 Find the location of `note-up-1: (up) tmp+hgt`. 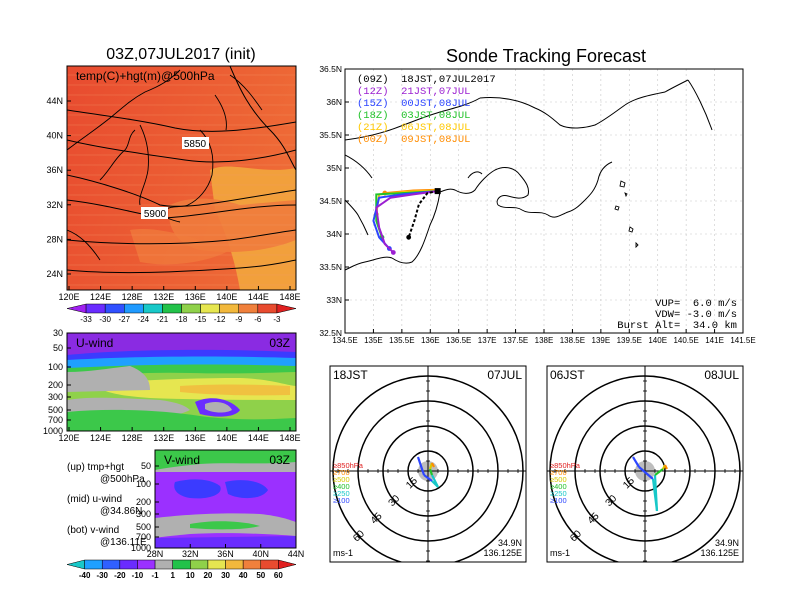

note-up-1: (up) tmp+hgt is located at coordinates (95, 467).